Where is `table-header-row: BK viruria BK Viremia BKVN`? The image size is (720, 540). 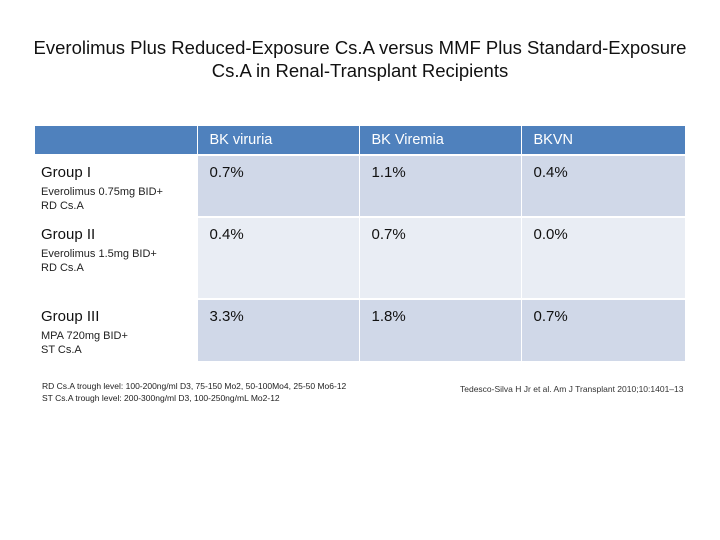
table-header-row: BK viruria BK Viremia BKVN is located at coordinates (360, 140).